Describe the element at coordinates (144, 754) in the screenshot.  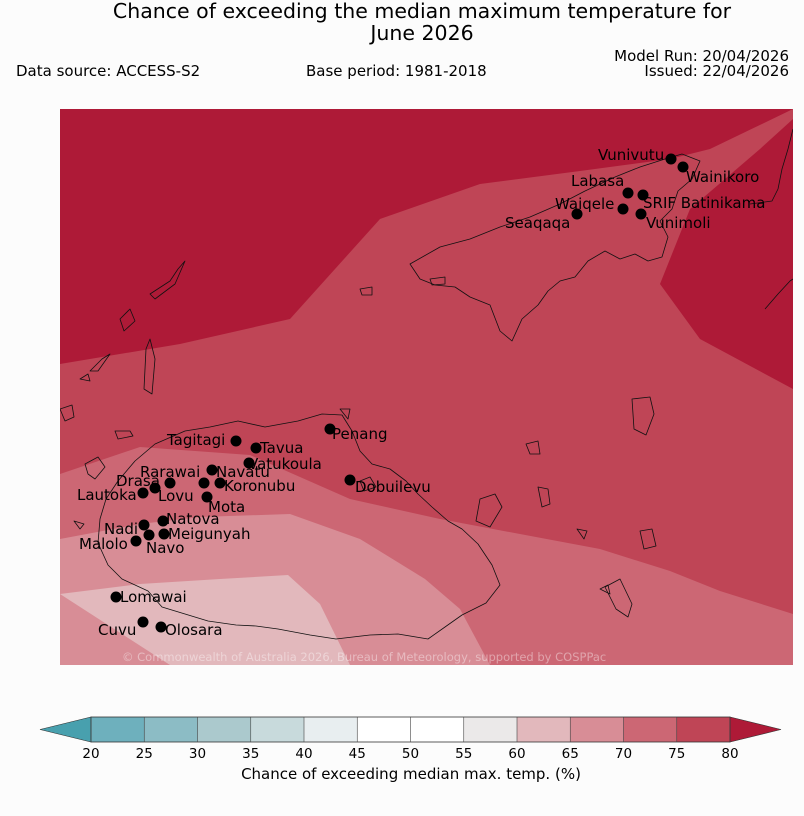
I see `colorbar-tick-label: 25` at that location.